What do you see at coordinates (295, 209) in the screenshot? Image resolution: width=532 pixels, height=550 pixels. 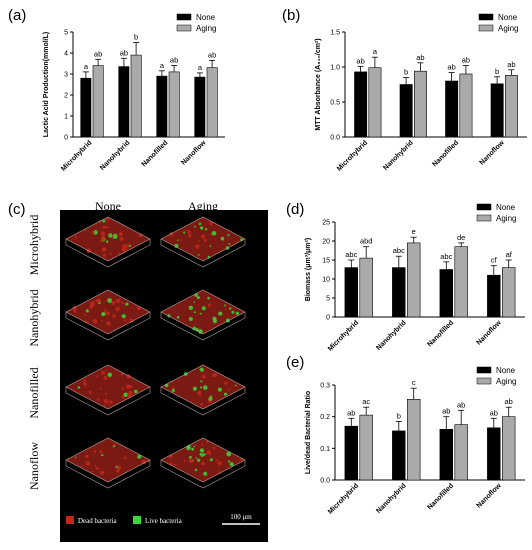 I see `panel-label-d: (d)` at bounding box center [295, 209].